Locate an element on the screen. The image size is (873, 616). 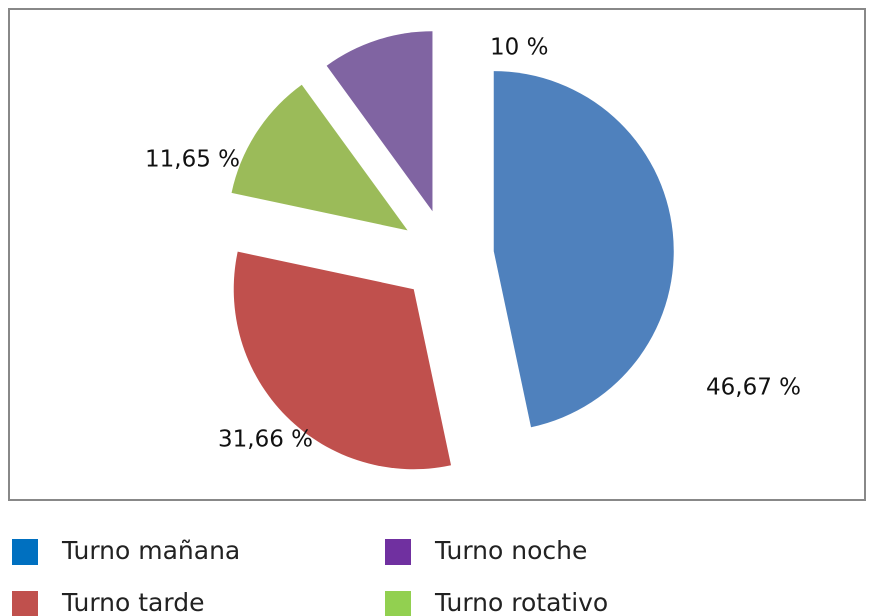
legend-label: Turno tarde is located at coordinates (132, 602).